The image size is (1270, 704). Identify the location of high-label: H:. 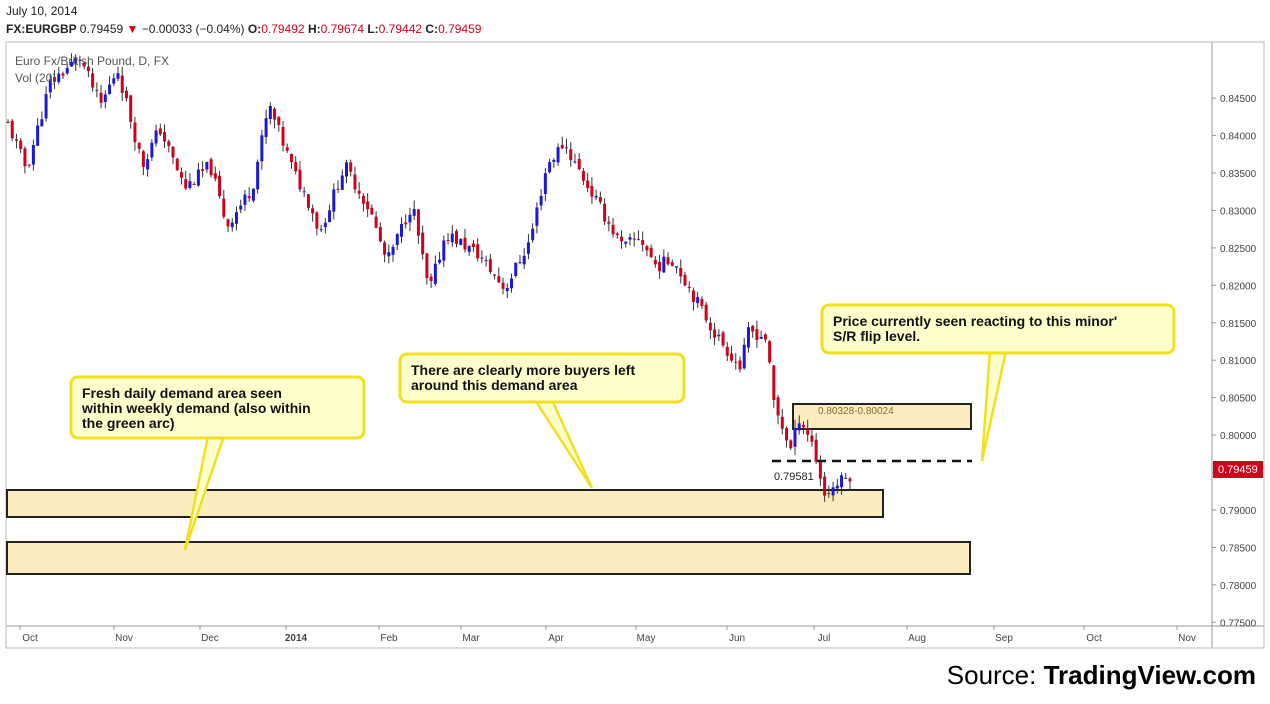
(314, 29).